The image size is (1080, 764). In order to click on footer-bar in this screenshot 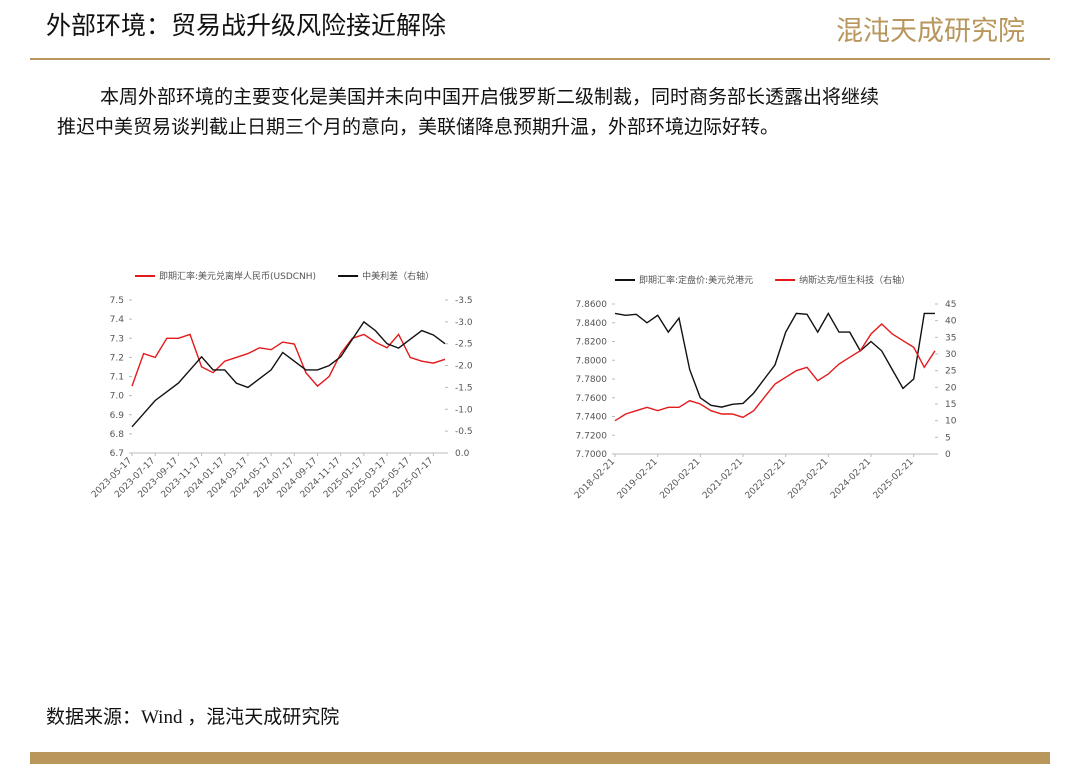, I will do `click(540, 758)`.